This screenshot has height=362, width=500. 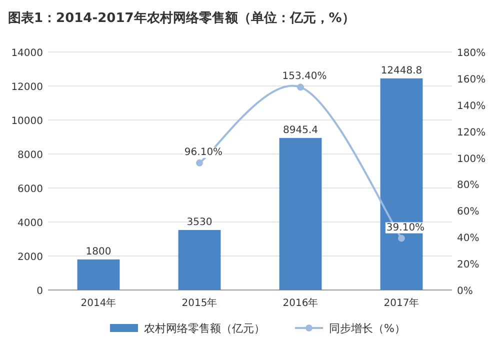 What do you see at coordinates (199, 222) in the screenshot?
I see `data-label: 3530` at bounding box center [199, 222].